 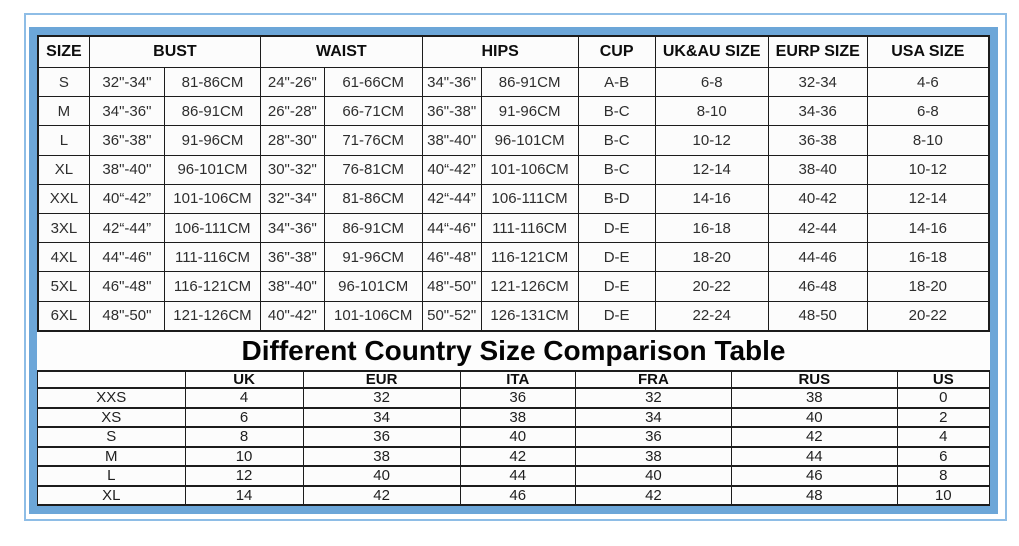 I want to click on usa-cell: 6-8, so click(x=928, y=111).